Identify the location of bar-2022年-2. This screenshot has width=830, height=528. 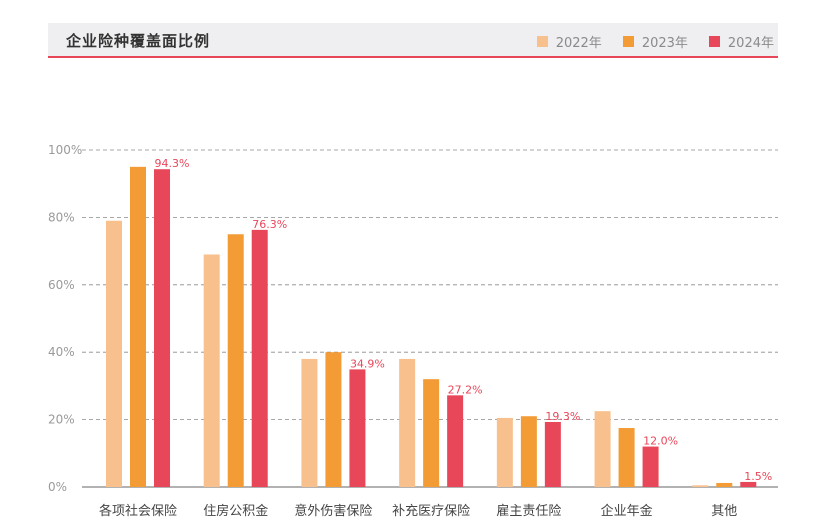
(309, 422).